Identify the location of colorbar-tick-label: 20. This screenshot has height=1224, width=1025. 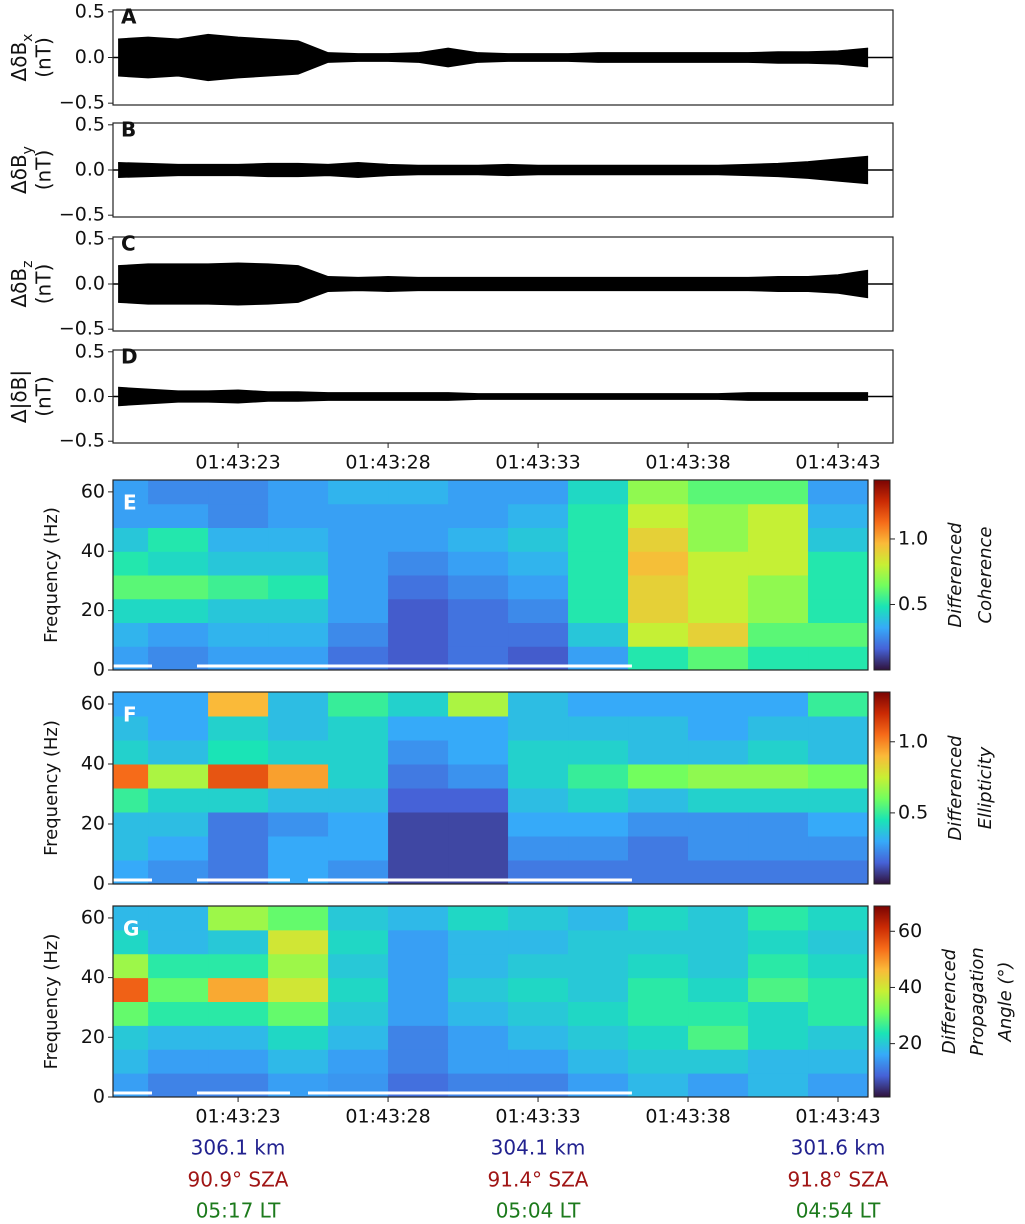
(910, 1043).